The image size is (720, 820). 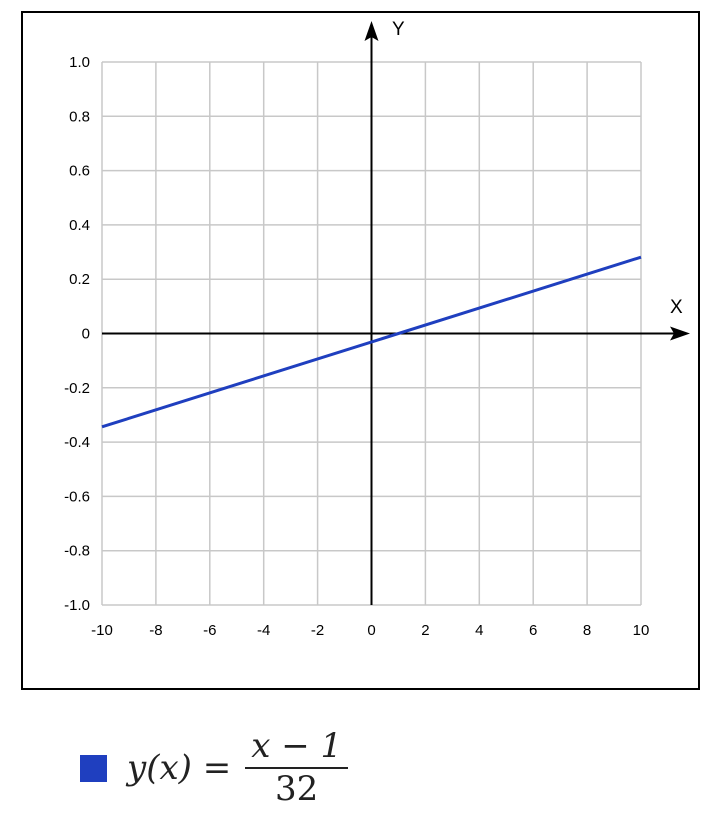 What do you see at coordinates (77, 605) in the screenshot?
I see `y-tick-label: -1.0` at bounding box center [77, 605].